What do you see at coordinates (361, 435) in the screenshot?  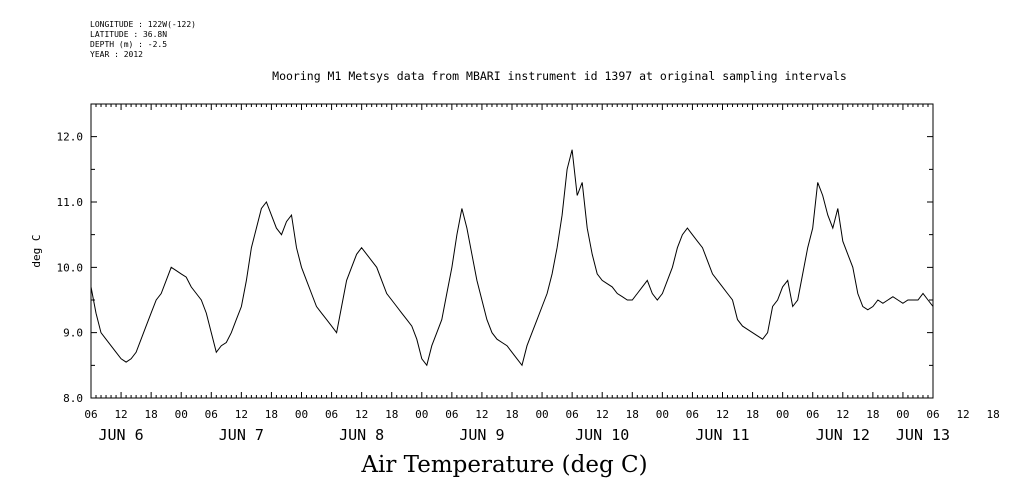 I see `x-day-label: JUN 8` at bounding box center [361, 435].